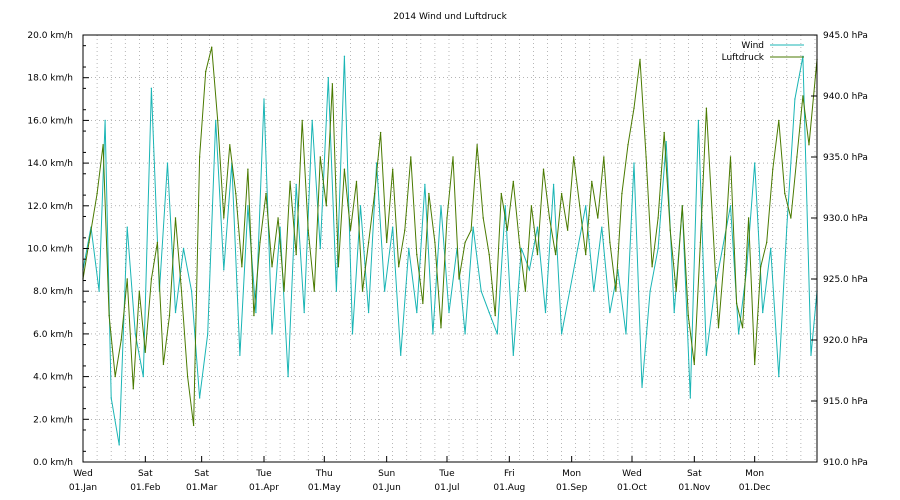  Describe the element at coordinates (845, 463) in the screenshot. I see `y-right-tick-label: 910.0 hPa` at that location.